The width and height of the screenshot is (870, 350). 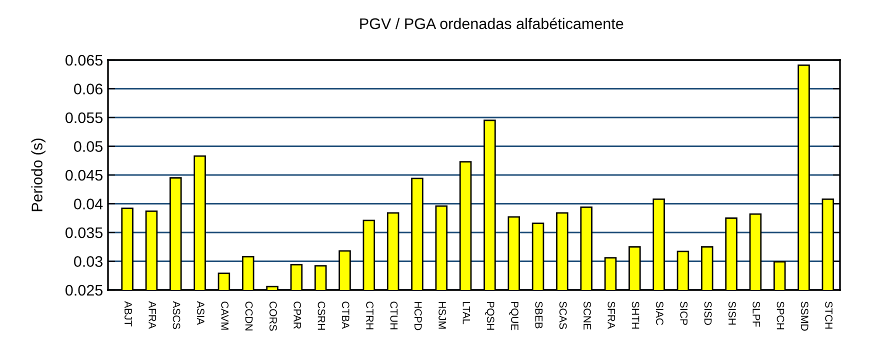 I want to click on y-tick-label: 0.04, so click(x=88, y=204).